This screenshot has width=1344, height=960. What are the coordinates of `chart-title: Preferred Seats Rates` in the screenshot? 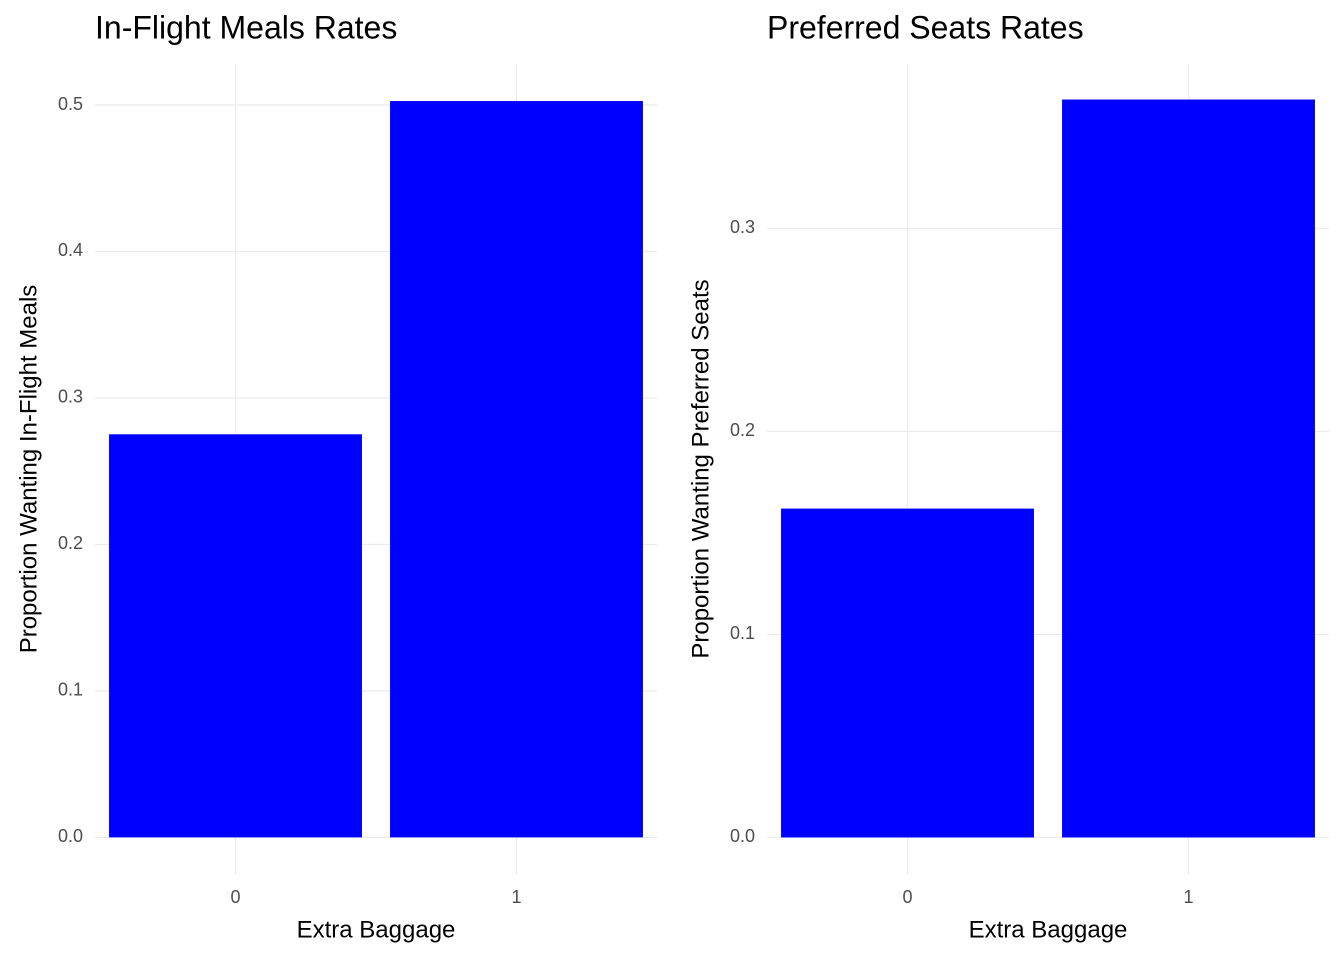 It's located at (925, 27).